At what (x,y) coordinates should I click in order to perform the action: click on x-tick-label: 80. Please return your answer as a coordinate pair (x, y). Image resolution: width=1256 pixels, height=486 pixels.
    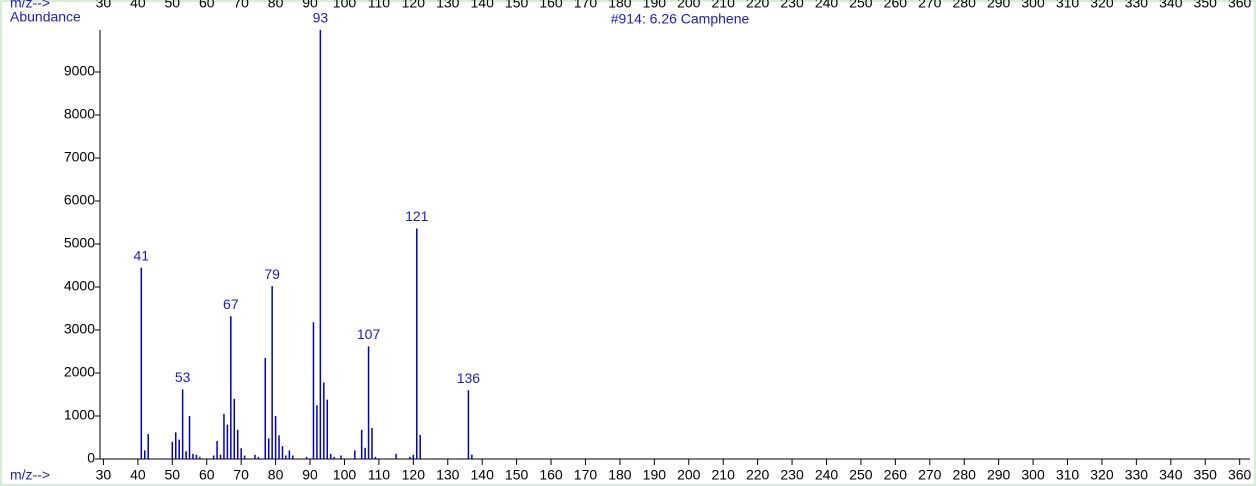
    Looking at the image, I should click on (276, 475).